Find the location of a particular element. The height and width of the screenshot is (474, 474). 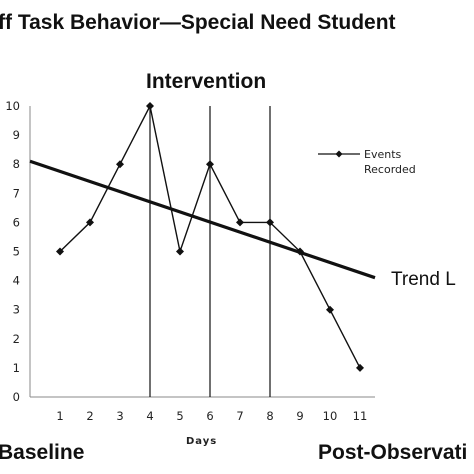

x-tick-label: 11 is located at coordinates (360, 416).